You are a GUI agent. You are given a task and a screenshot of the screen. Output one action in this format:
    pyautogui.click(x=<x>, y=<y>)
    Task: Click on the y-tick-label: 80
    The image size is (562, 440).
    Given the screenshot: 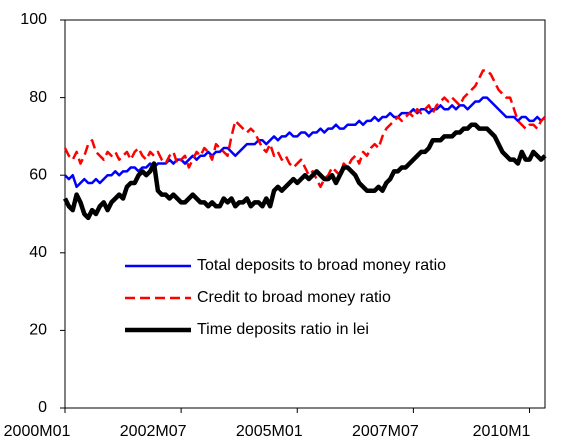 What is the action you would take?
    pyautogui.click(x=38, y=97)
    